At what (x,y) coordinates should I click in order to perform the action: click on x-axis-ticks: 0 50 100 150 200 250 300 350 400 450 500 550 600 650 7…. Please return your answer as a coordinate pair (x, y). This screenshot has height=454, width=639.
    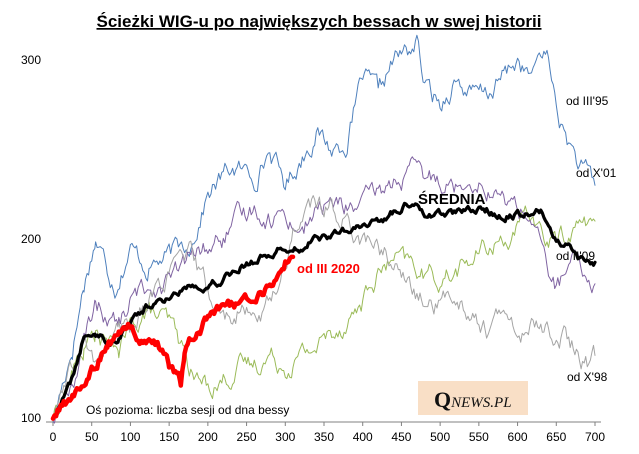
    Looking at the image, I should click on (328, 437).